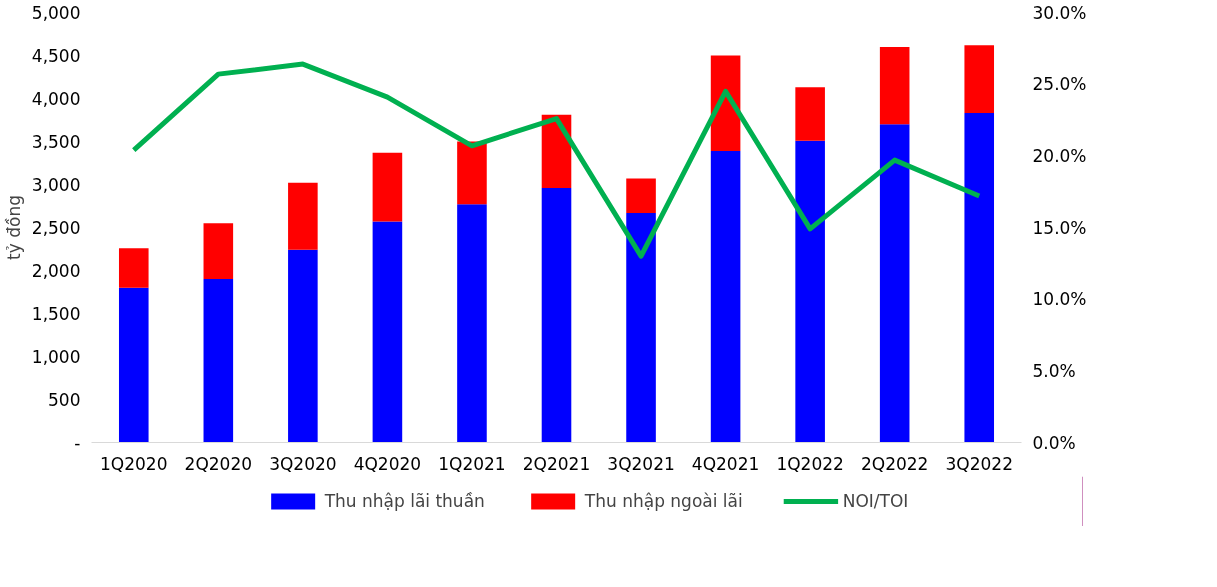 The height and width of the screenshot is (587, 1217). I want to click on y2-tick-label: 20.0%, so click(1059, 155).